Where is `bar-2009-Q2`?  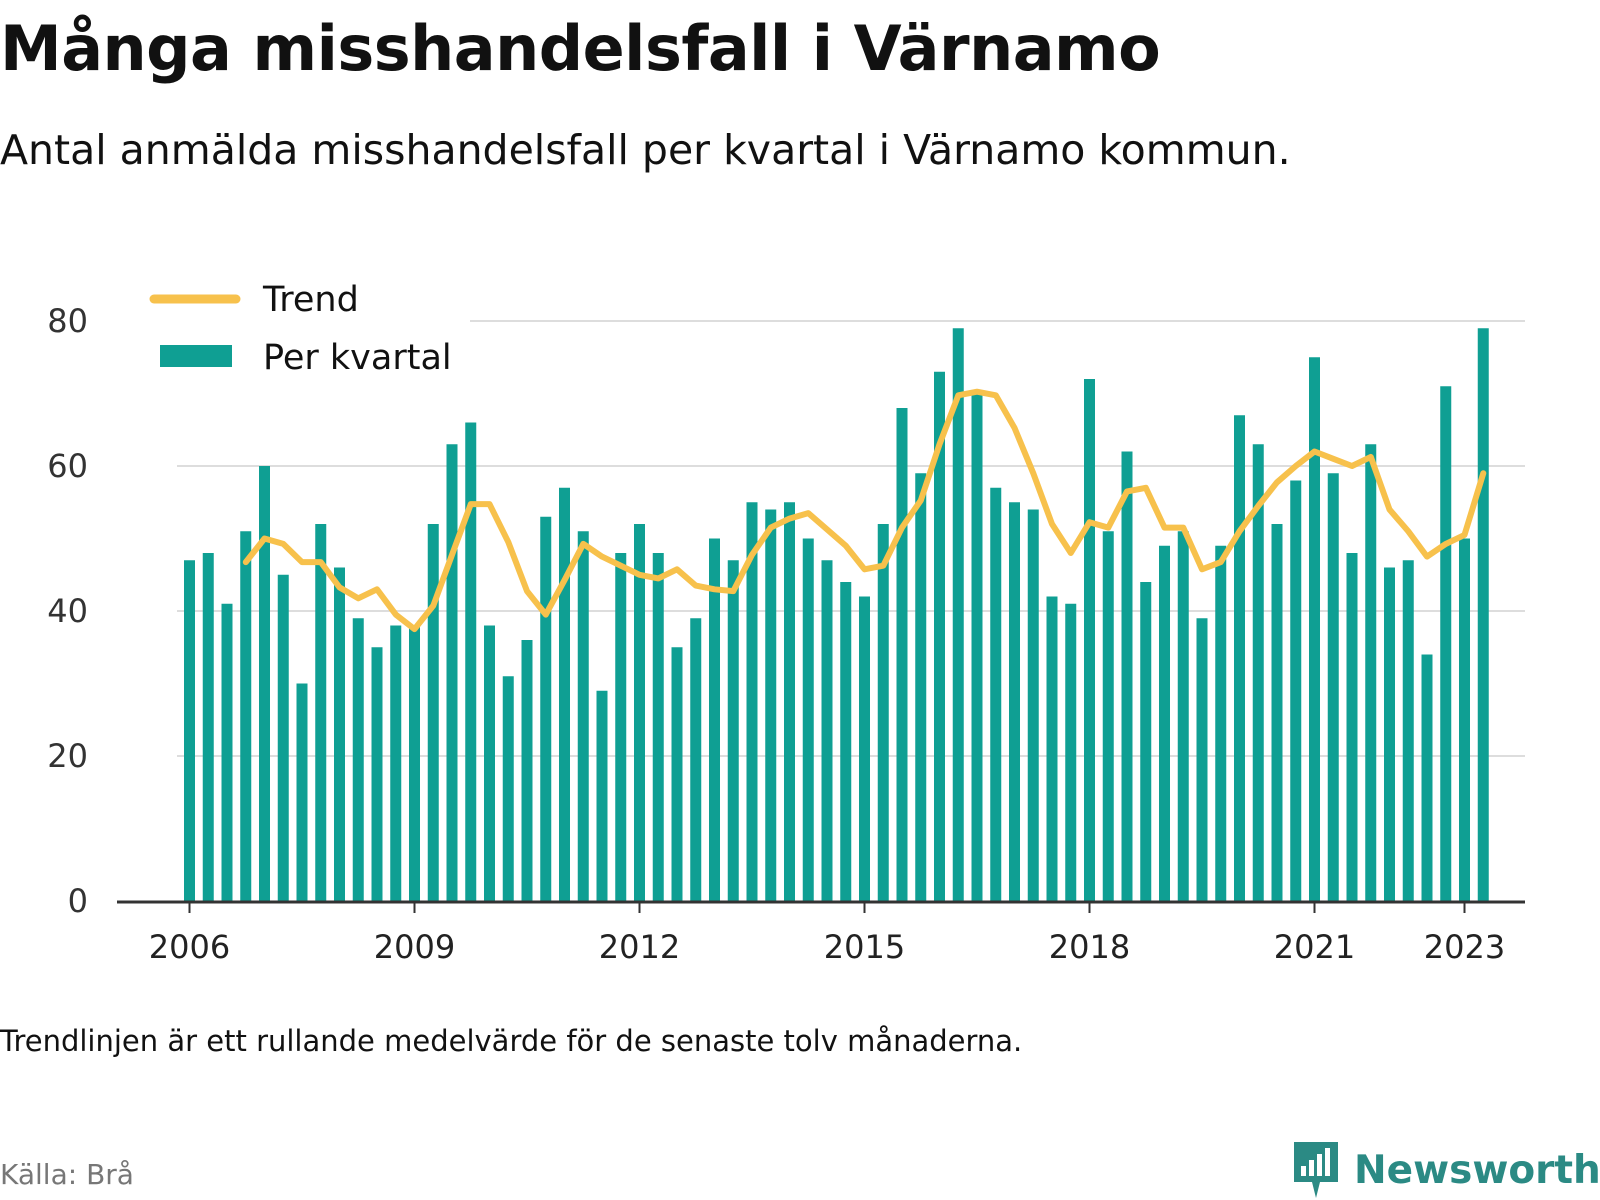
bar-2009-Q2 is located at coordinates (433, 712).